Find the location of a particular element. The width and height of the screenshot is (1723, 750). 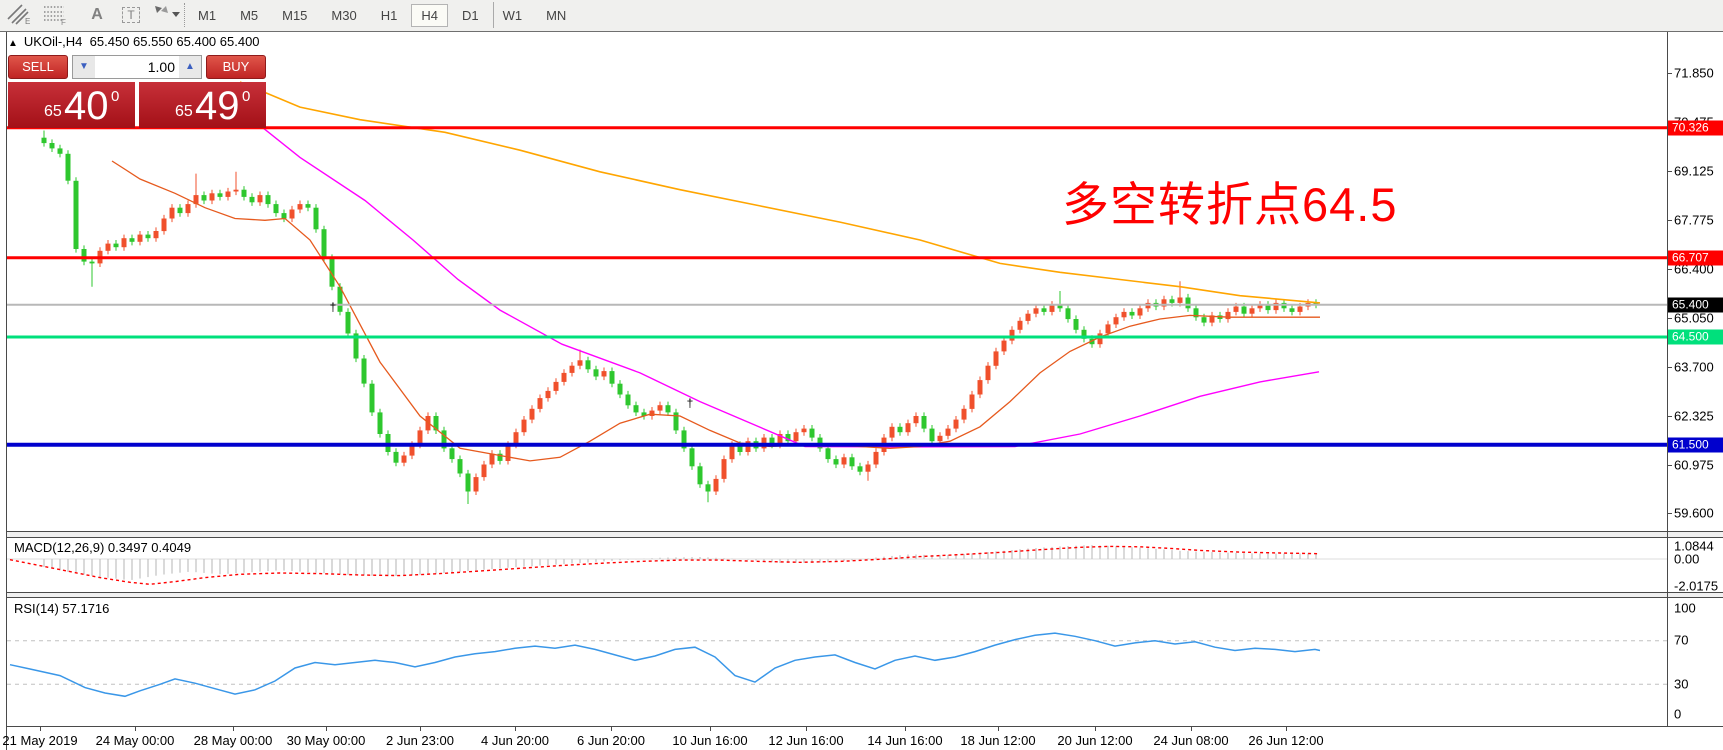

chart-annotation-text: 多空转折点64.5 is located at coordinates (1230, 204).